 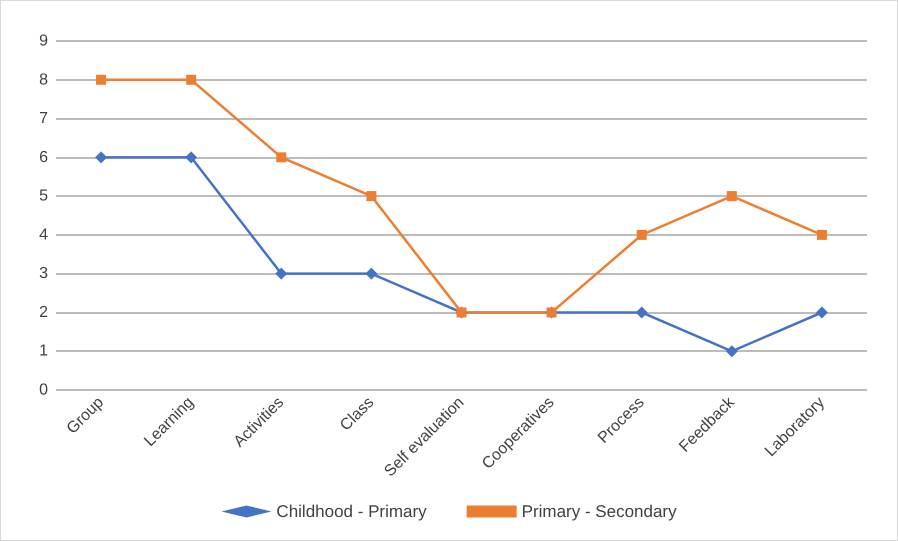 I want to click on y-tick-label: 0, so click(x=43, y=390).